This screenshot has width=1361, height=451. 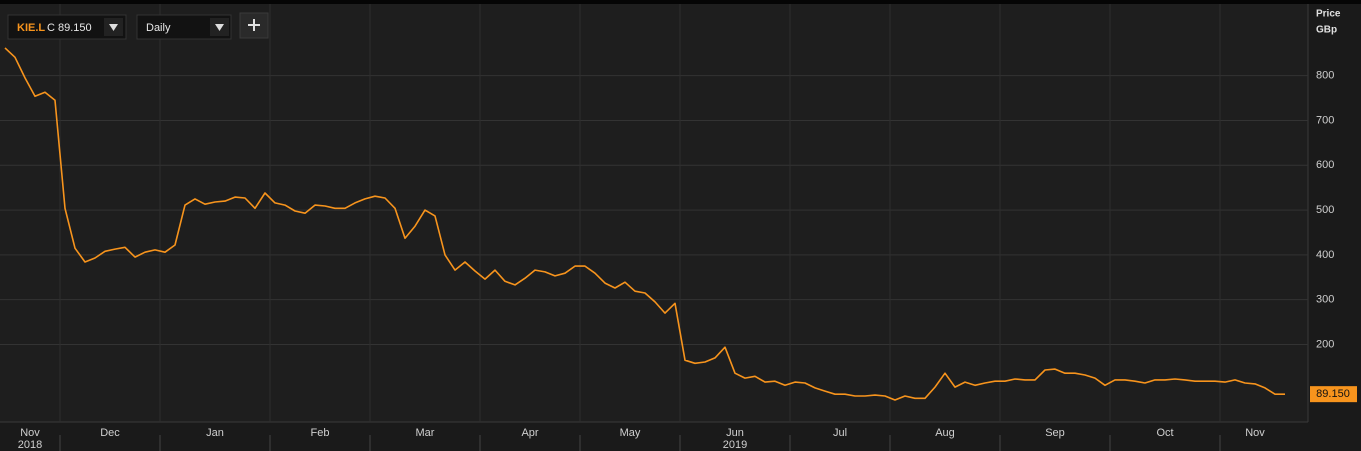 I want to click on y-tick-label: 300, so click(x=1325, y=300).